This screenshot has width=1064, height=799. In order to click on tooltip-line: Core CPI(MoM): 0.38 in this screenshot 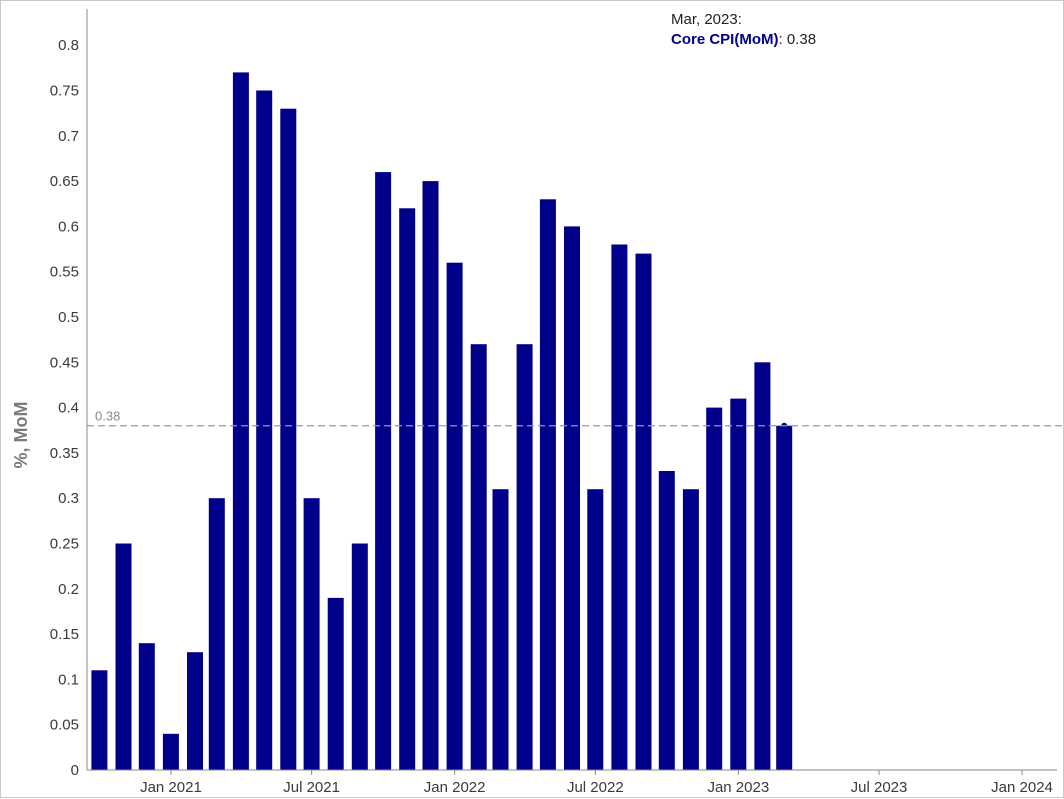, I will do `click(743, 39)`.